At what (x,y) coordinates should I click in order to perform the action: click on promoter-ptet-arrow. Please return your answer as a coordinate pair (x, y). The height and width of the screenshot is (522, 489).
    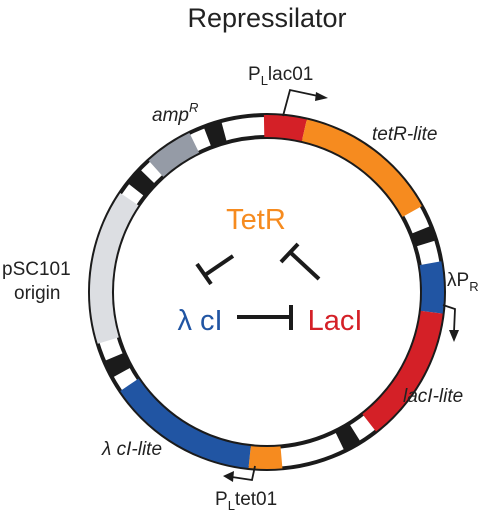
    Looking at the image, I should click on (239, 473).